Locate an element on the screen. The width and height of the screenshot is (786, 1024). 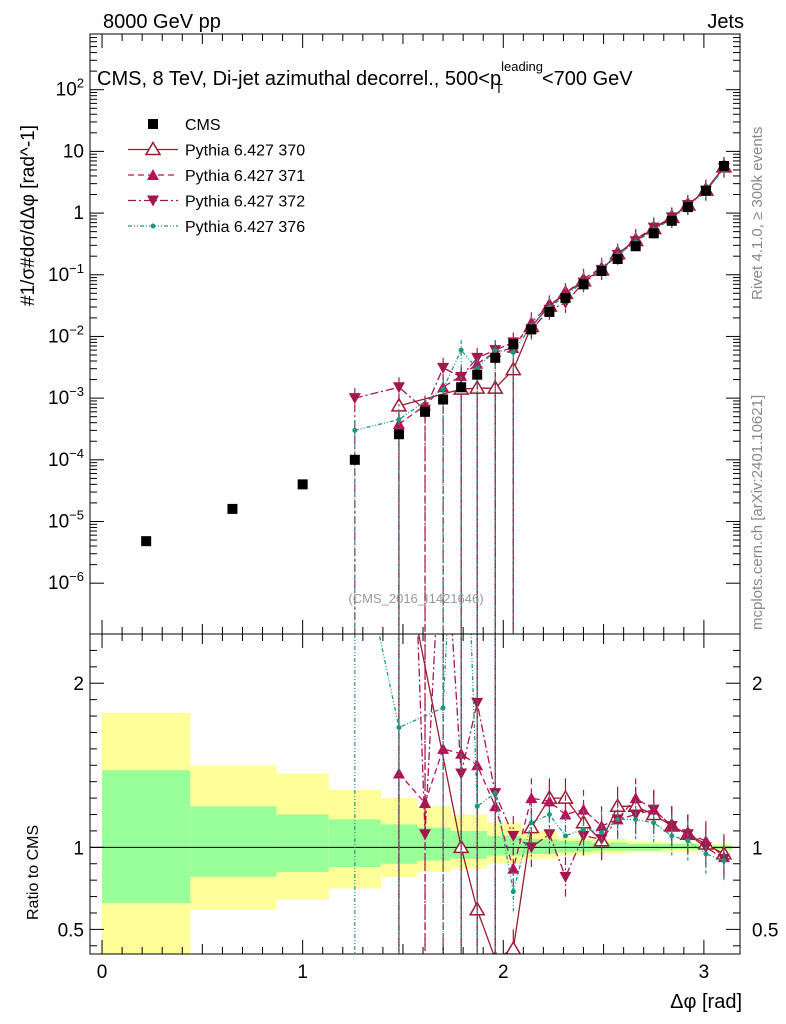
ytick-exponent: −1 is located at coordinates (76, 268).